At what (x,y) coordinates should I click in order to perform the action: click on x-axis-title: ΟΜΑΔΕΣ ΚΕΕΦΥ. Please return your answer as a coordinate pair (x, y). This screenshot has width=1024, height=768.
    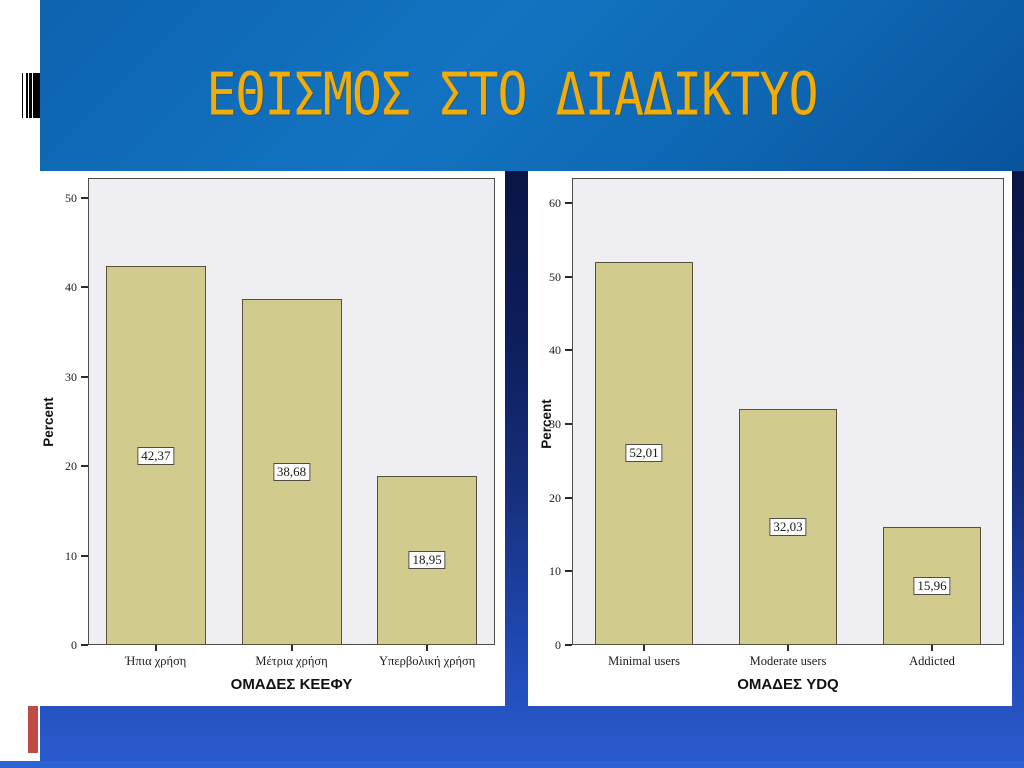
    Looking at the image, I should click on (291, 684).